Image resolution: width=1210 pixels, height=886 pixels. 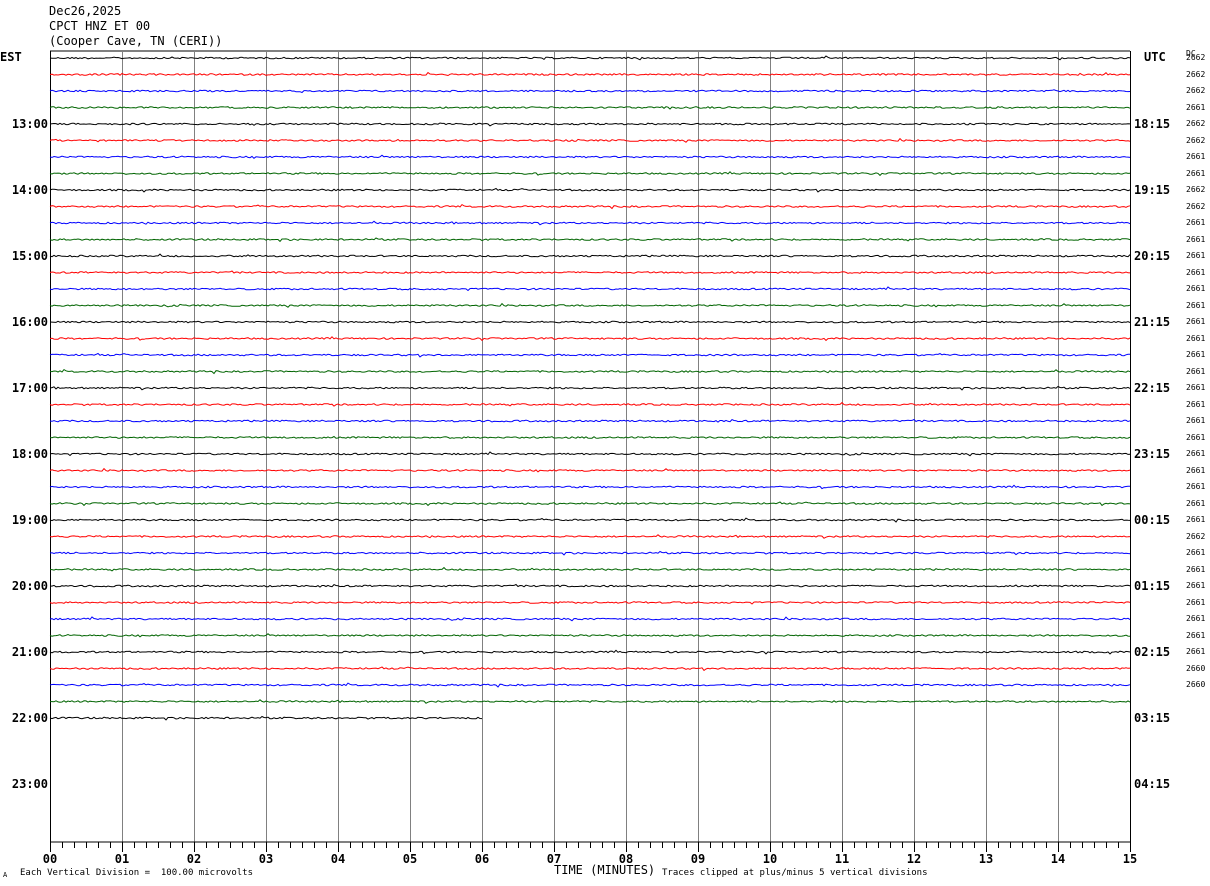 I want to click on x-axis-title: TIME (MINUTES), so click(x=605, y=870).